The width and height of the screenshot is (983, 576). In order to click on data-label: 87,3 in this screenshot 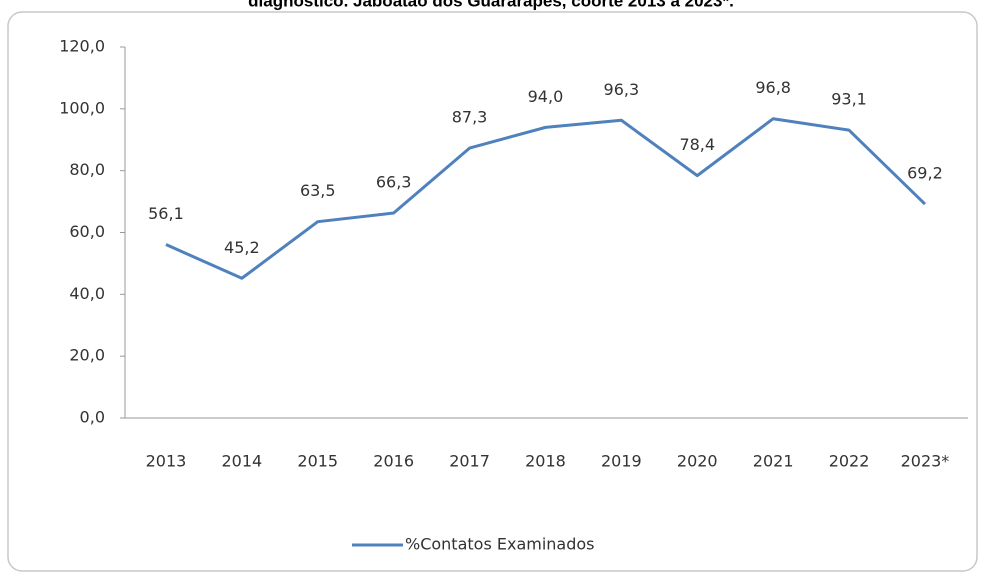, I will do `click(470, 117)`.